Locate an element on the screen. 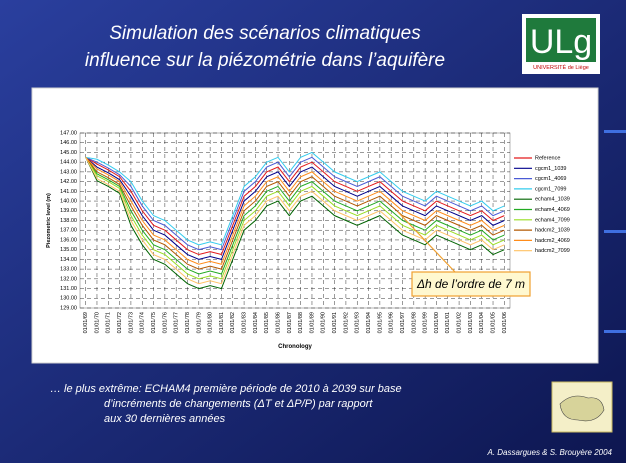  legend-label: Reference is located at coordinates (547, 158).